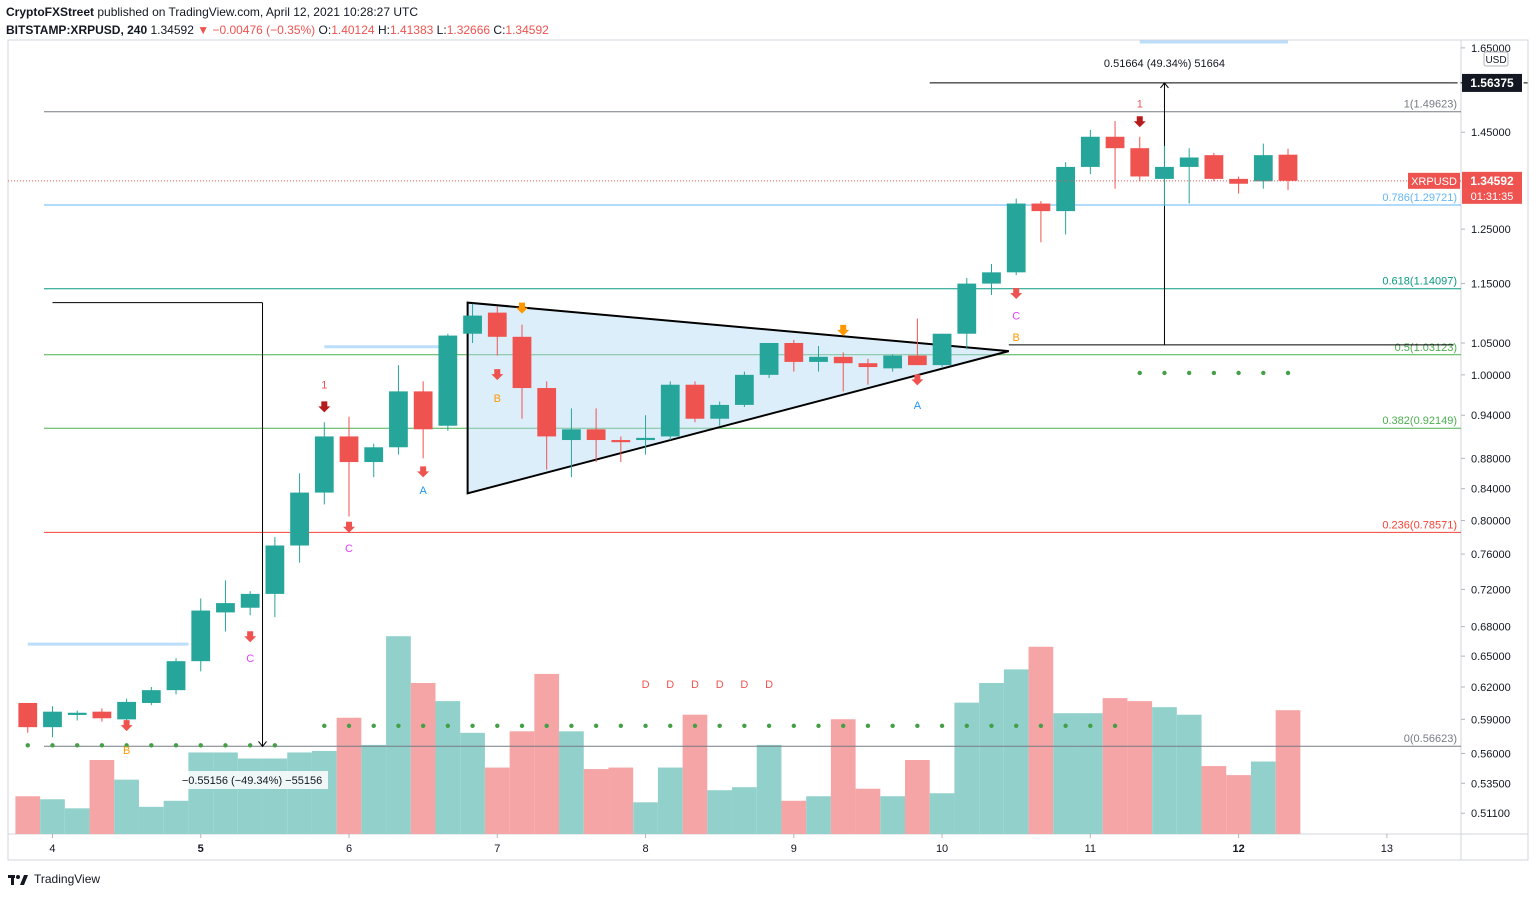 This screenshot has height=899, width=1536. Describe the element at coordinates (1490, 814) in the screenshot. I see `price-tick-label: 0.51100` at that location.